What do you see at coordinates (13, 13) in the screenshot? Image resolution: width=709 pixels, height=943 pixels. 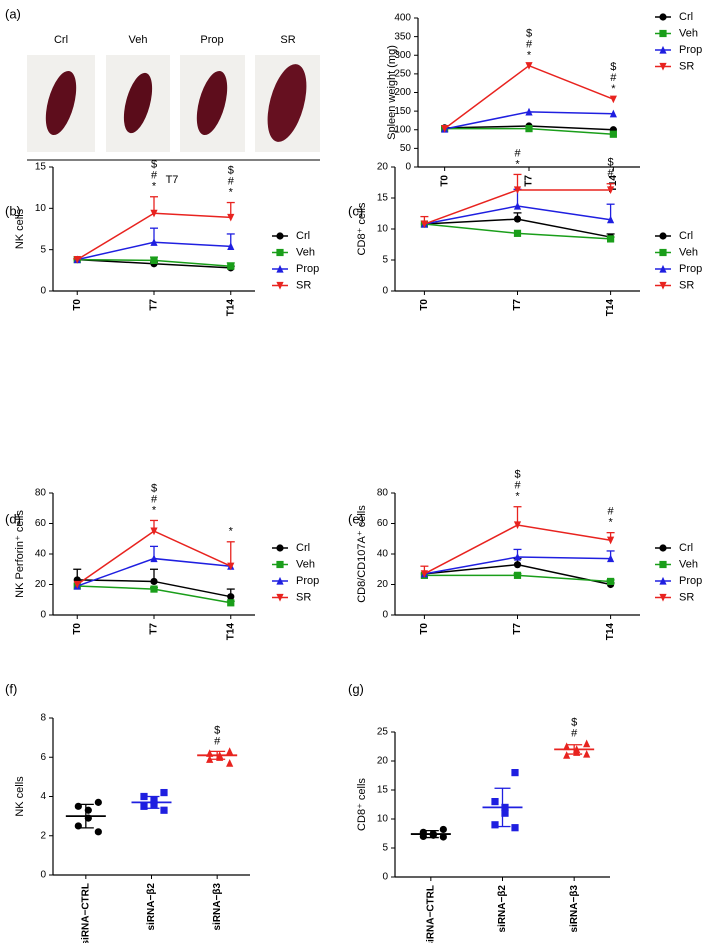 I see `panel-label: (a)` at bounding box center [13, 13].